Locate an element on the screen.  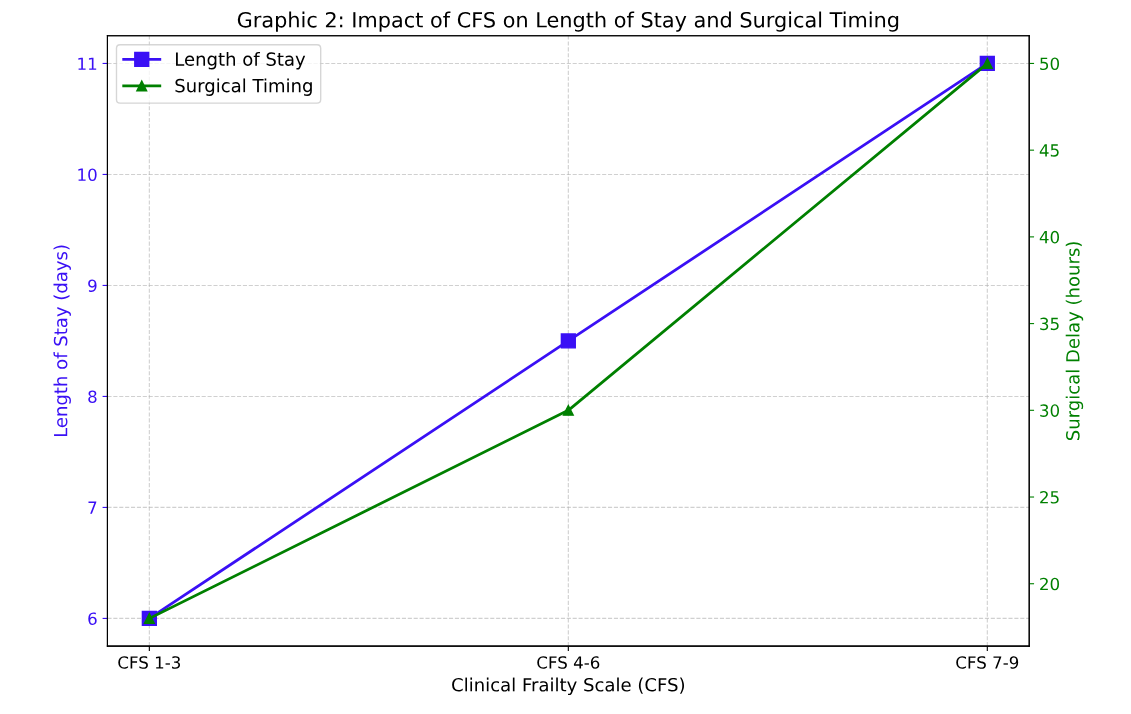
y2-axis-title: Surgical Delay (hours) is located at coordinates (1074, 341).